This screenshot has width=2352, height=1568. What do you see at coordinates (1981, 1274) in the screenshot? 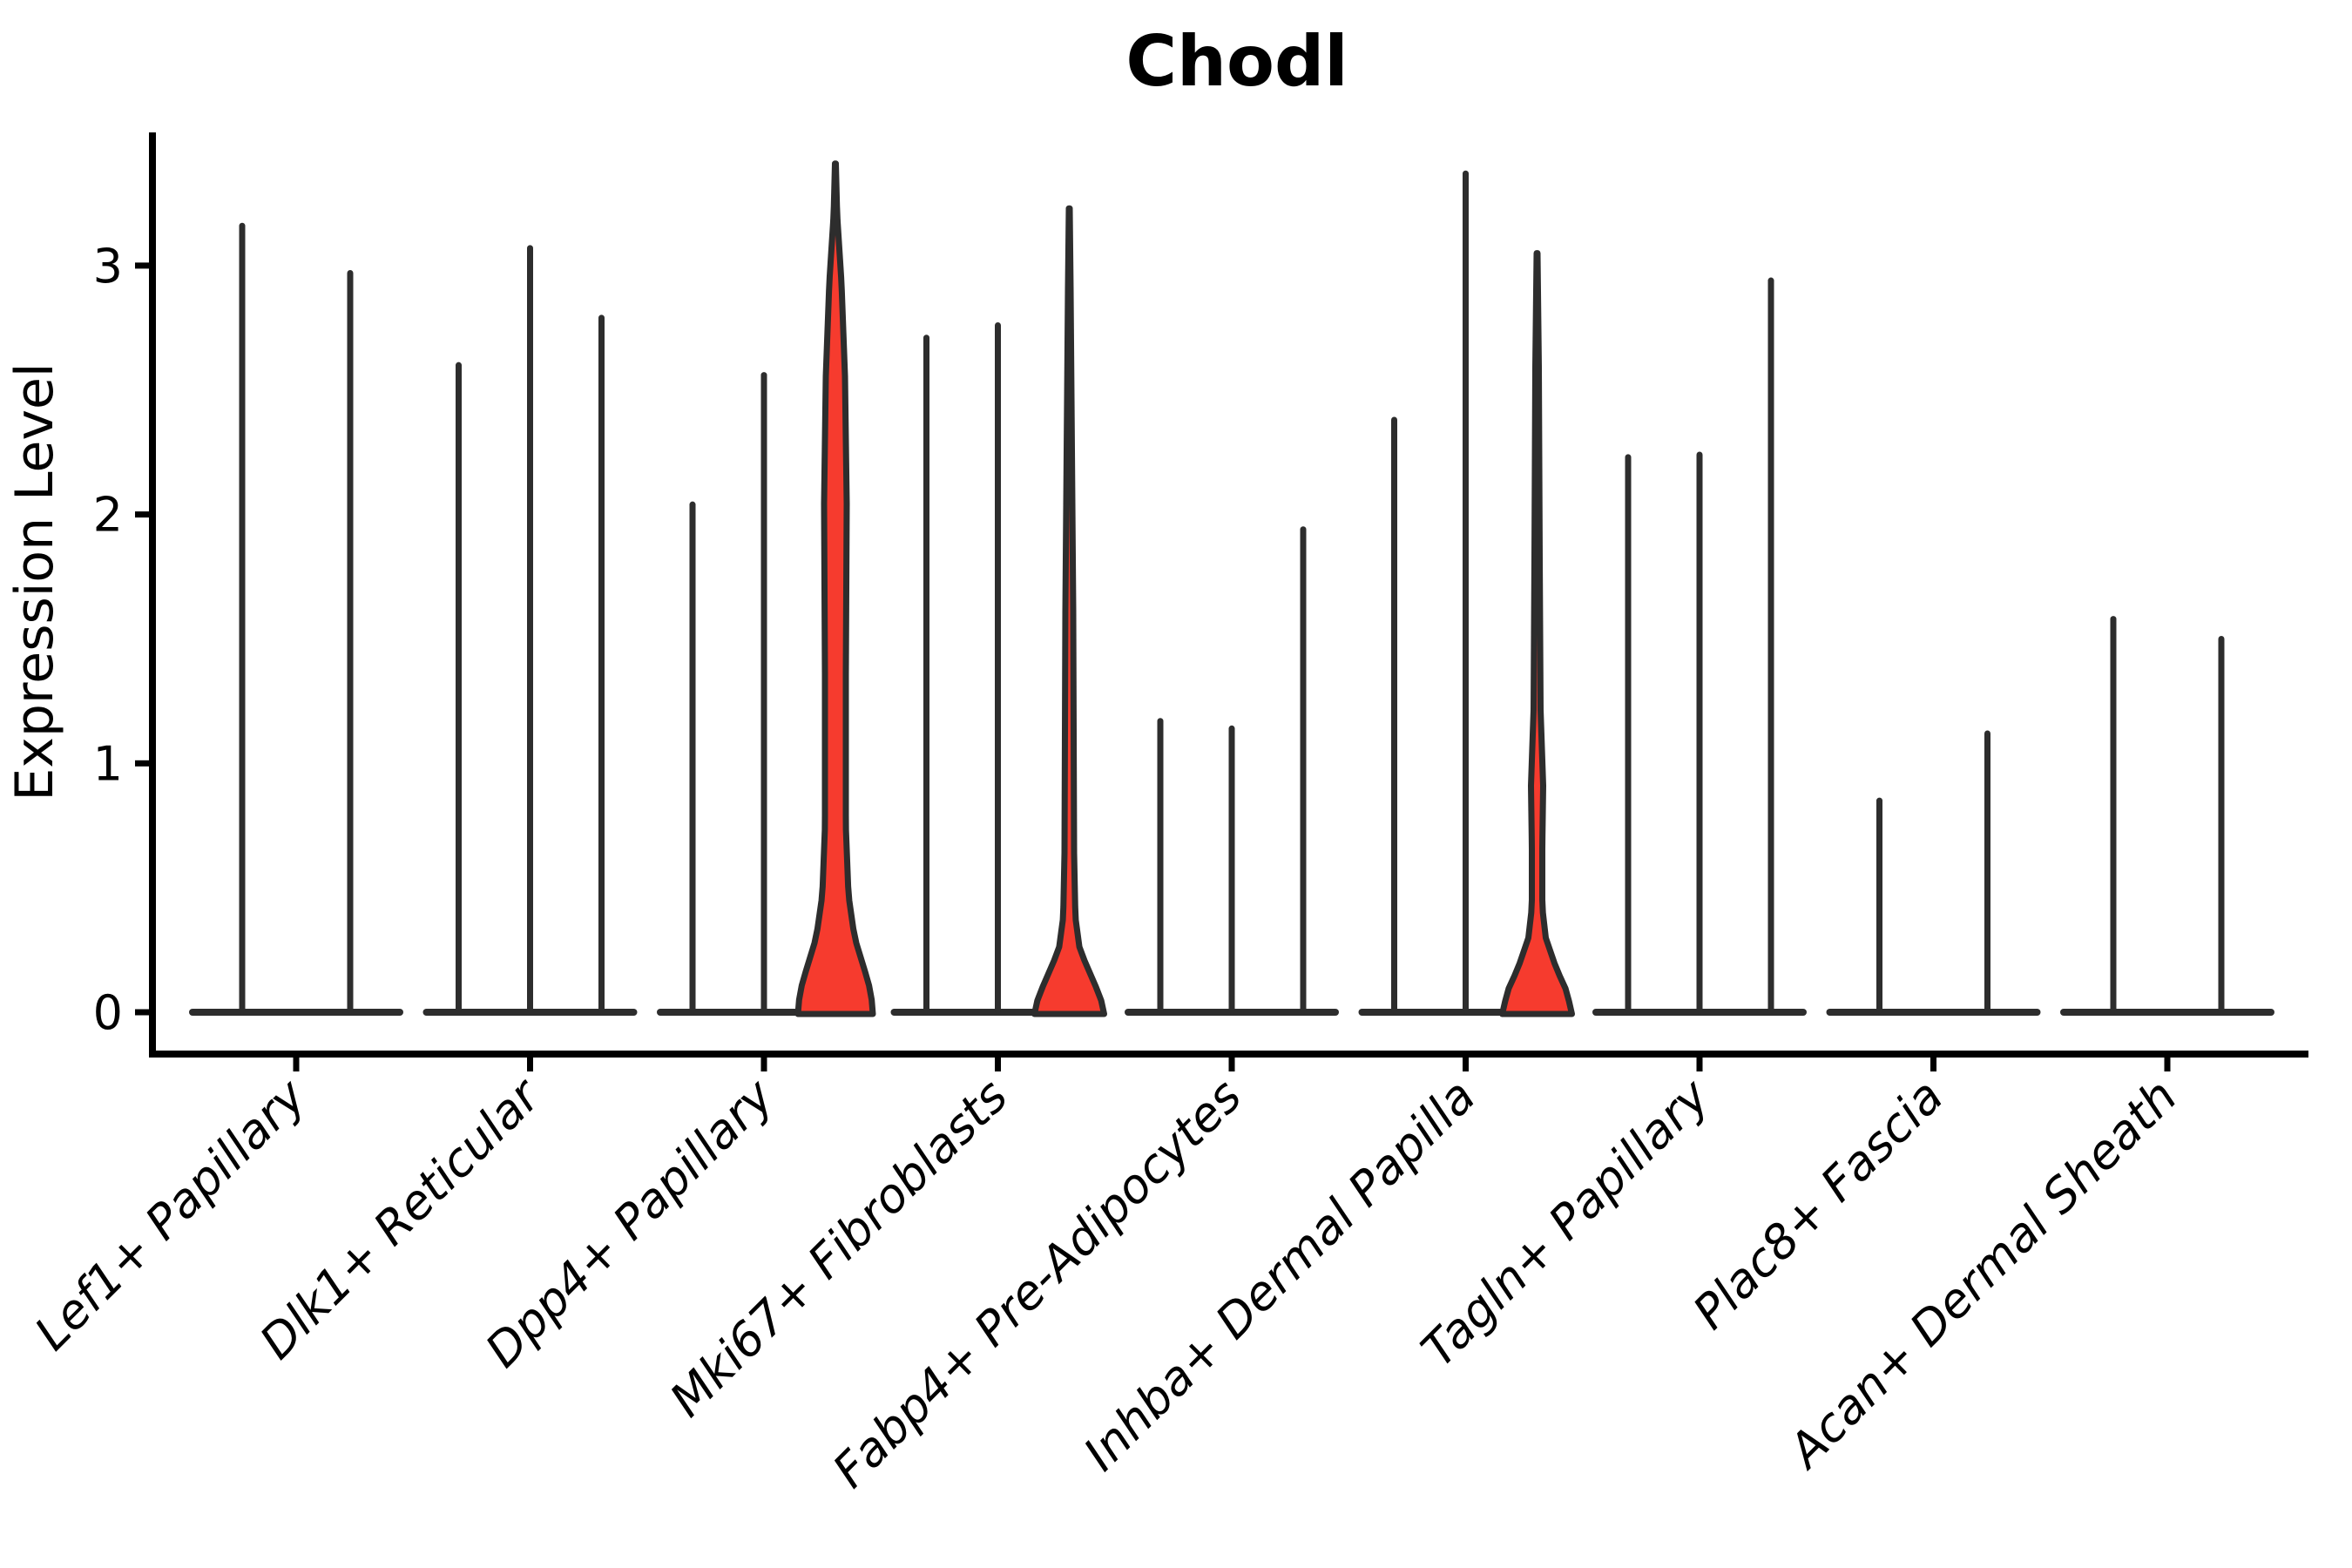
I see `x-tick-label: Acan+ Dermal Sheath` at bounding box center [1981, 1274].